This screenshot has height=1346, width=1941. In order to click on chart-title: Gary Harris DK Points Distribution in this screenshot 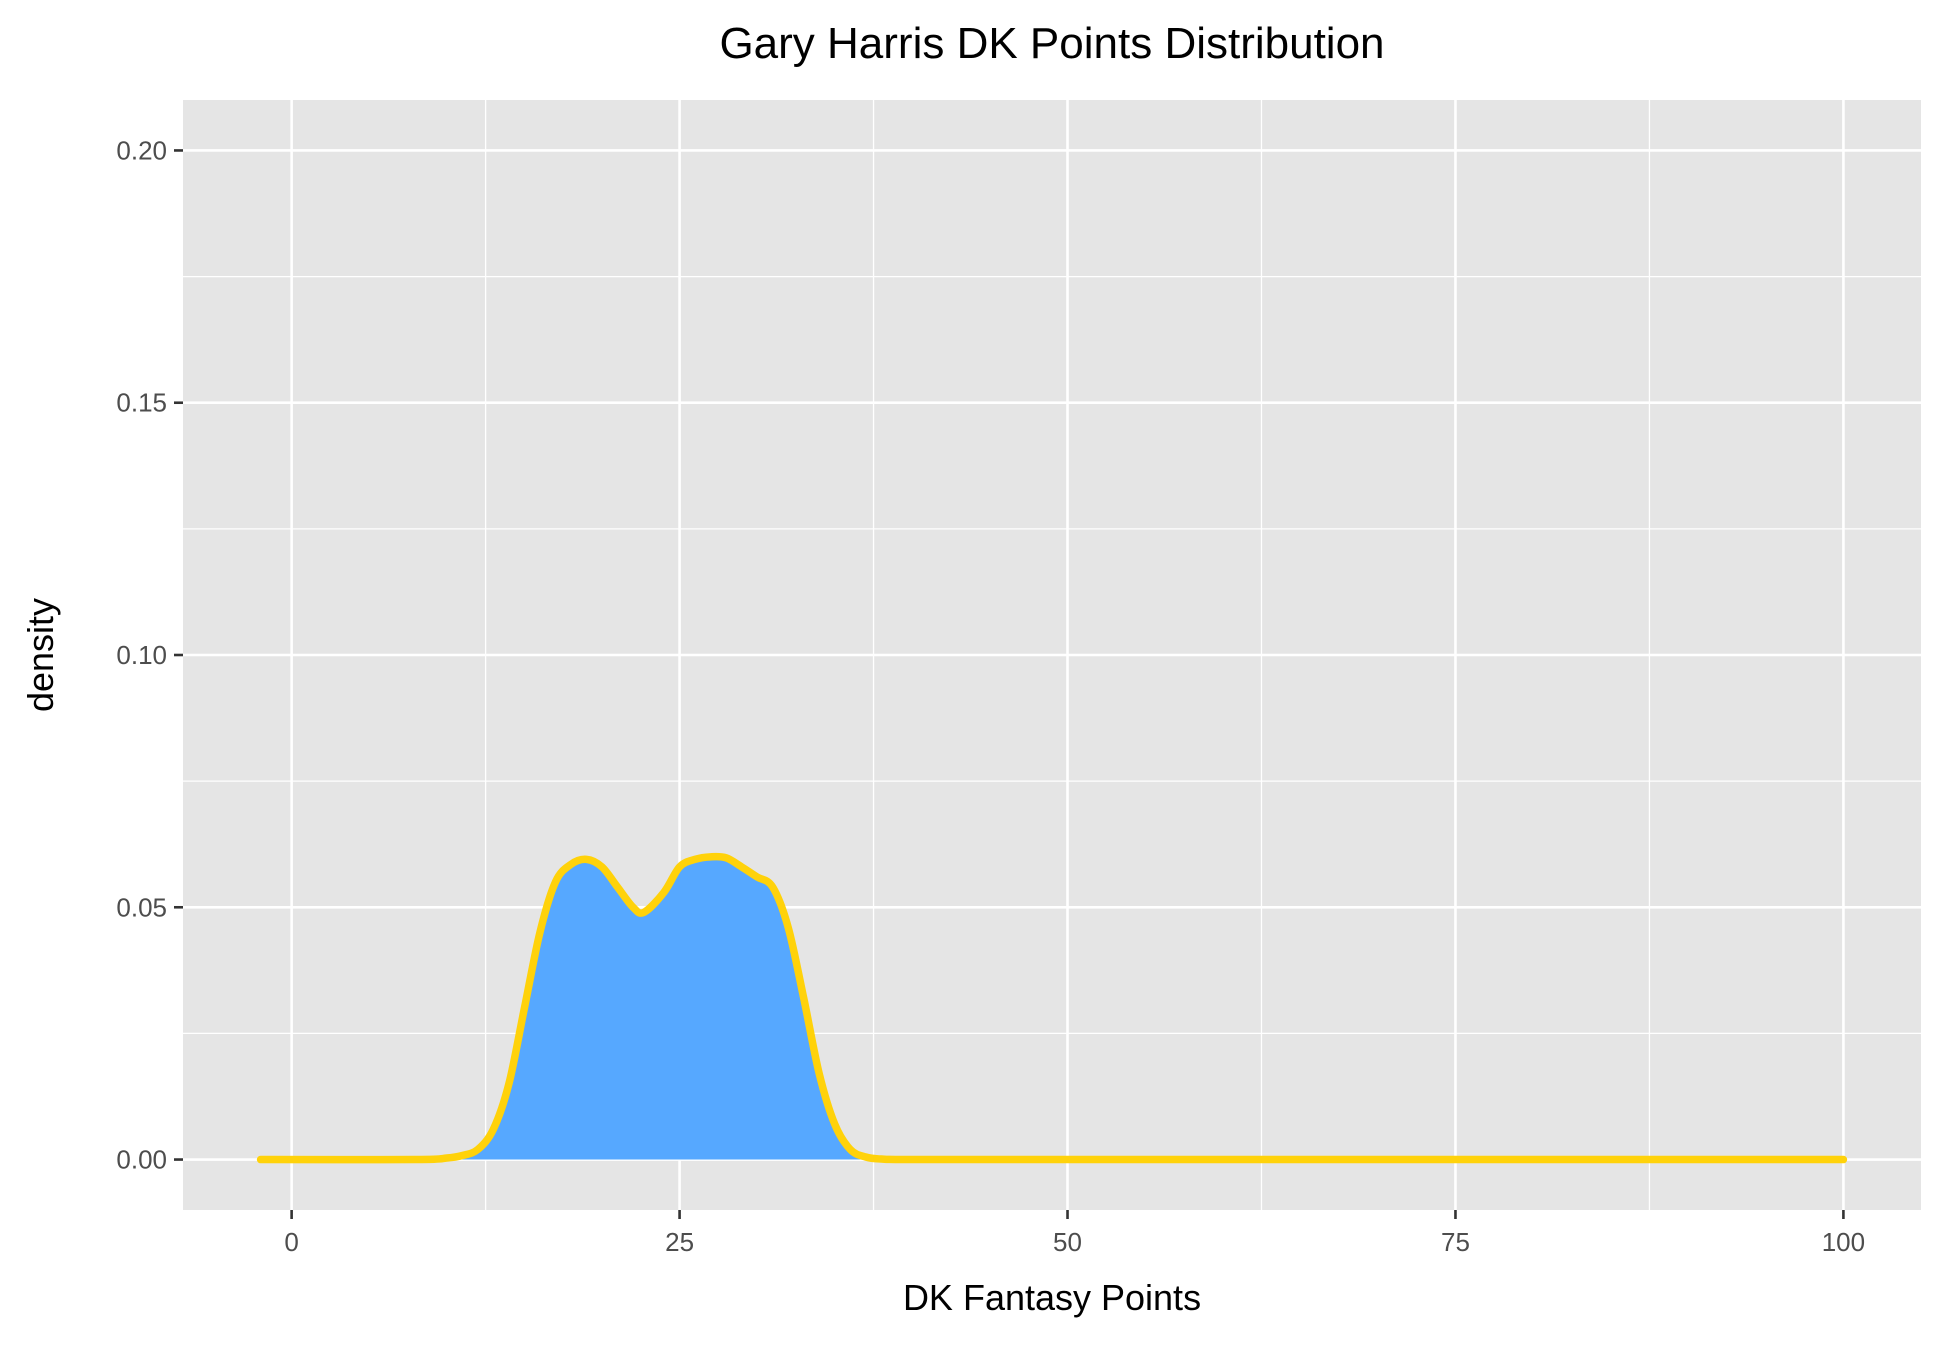, I will do `click(1051, 43)`.